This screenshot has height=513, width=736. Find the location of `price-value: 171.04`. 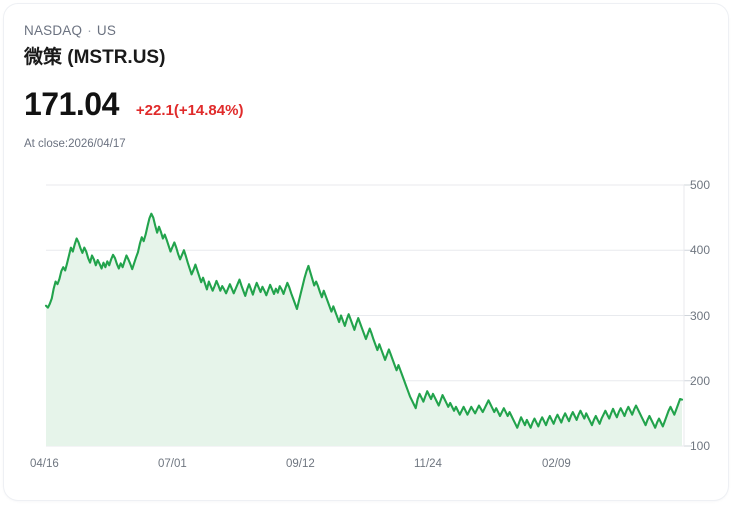

price-value: 171.04 is located at coordinates (71, 104).